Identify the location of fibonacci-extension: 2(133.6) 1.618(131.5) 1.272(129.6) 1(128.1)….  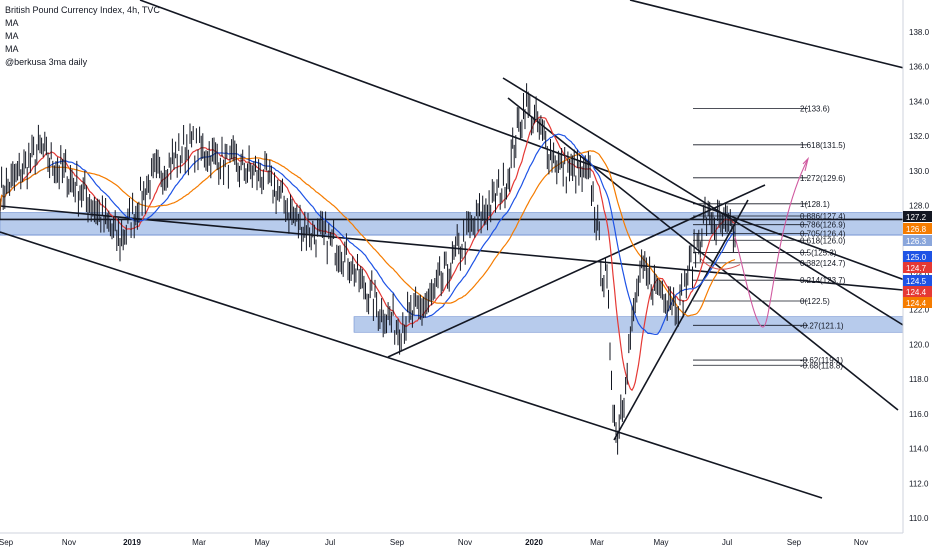
(769, 237).